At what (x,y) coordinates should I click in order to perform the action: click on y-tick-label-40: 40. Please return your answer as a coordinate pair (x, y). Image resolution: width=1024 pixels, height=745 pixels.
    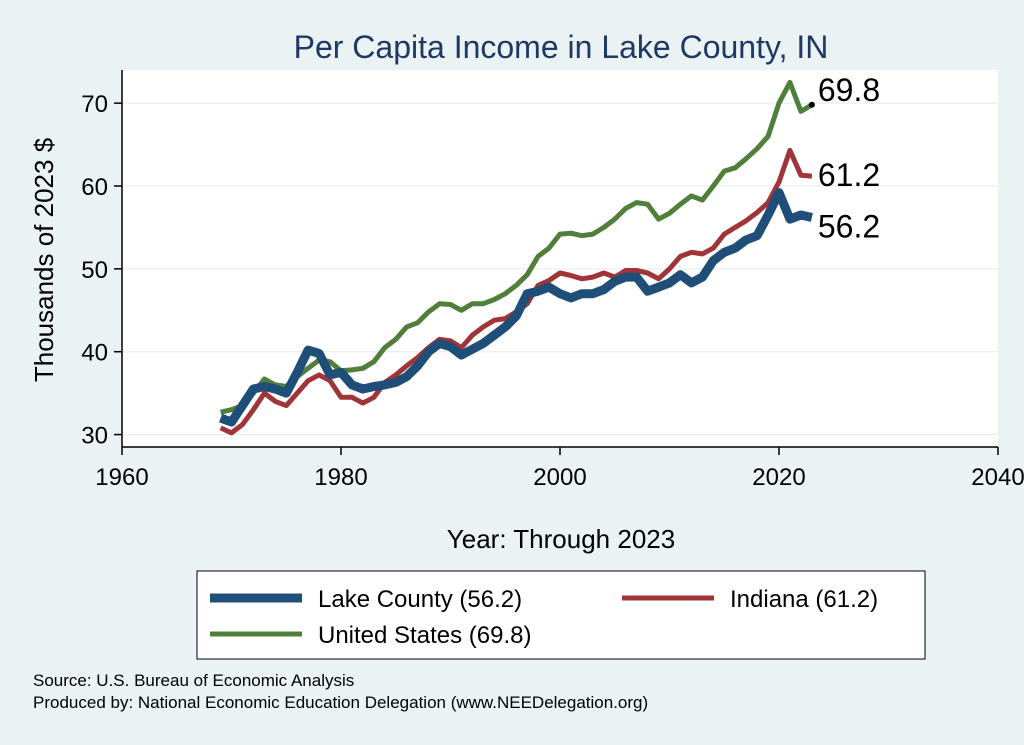
    Looking at the image, I should click on (94, 353).